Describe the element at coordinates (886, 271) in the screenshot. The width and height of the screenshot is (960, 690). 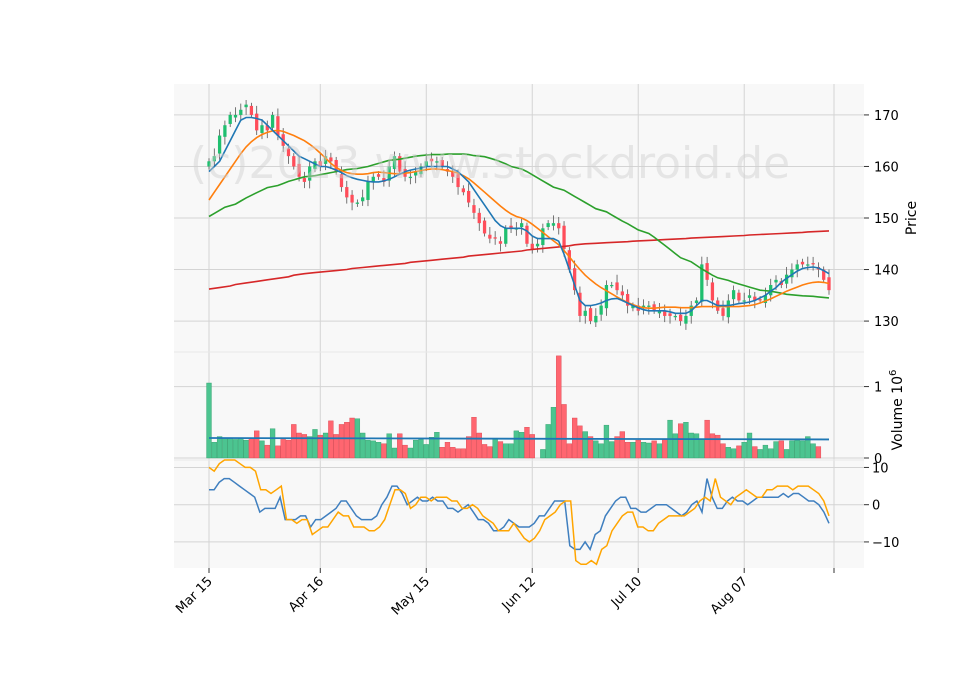
I see `y-tick-label: 140` at that location.